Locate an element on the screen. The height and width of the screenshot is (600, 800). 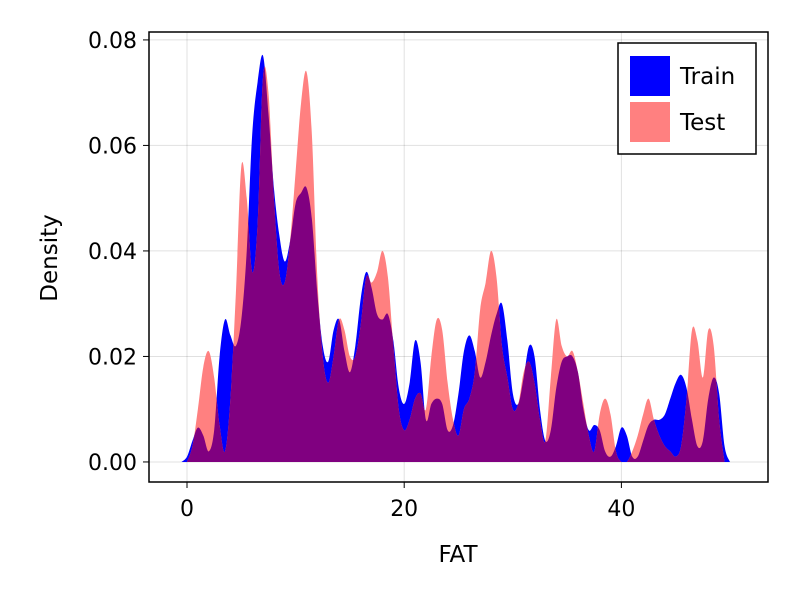
x-tick-label: 40 is located at coordinates (621, 509).